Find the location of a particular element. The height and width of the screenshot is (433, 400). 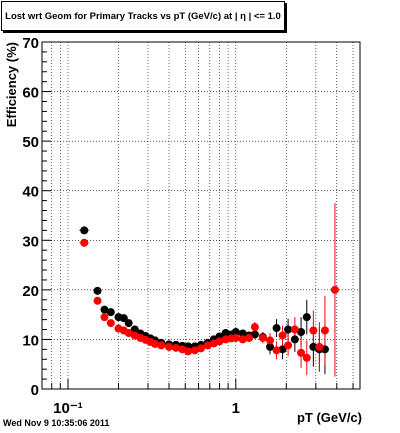

x-tick-label: 10⁻¹ is located at coordinates (68, 408).